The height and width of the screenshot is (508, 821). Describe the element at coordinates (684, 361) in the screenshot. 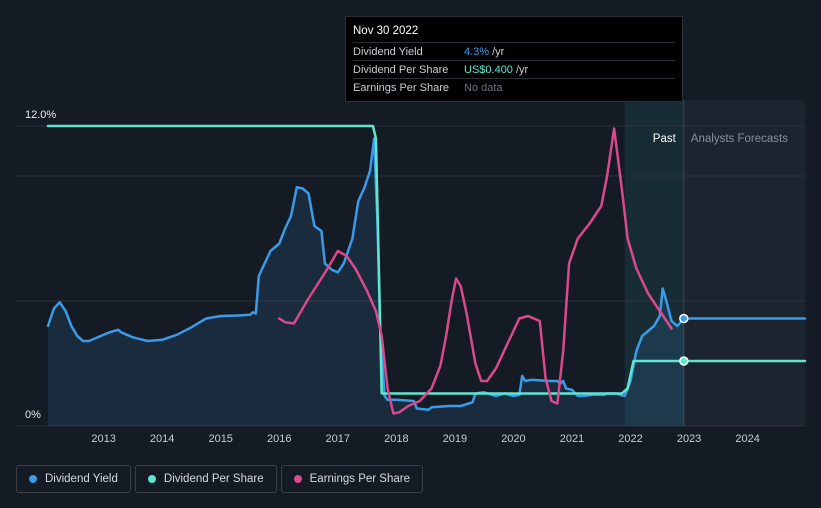

I see `dividend-per-share-marker` at that location.